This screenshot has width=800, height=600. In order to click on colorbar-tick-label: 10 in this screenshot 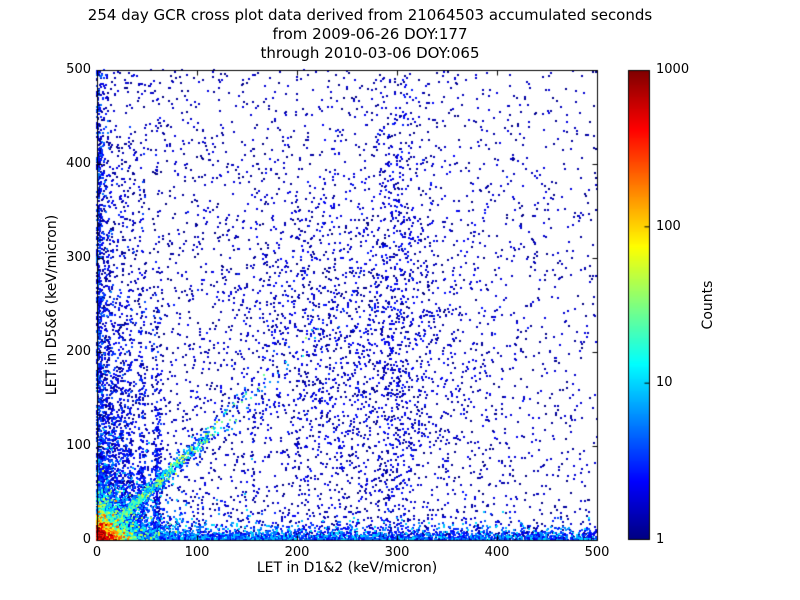, I will do `click(664, 383)`.